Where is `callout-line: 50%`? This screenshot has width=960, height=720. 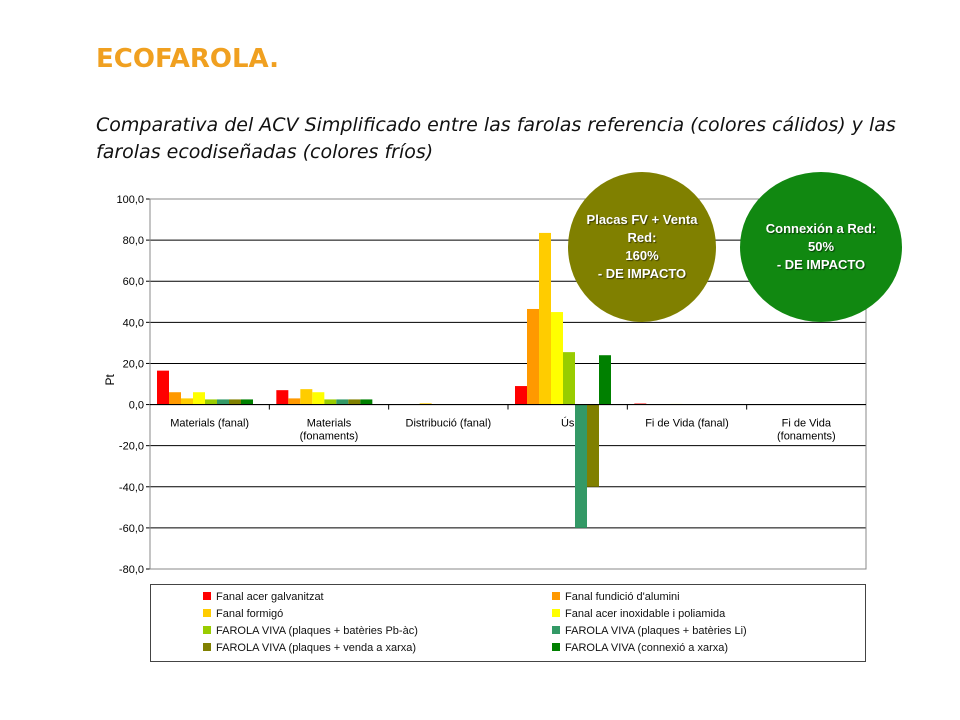
callout-line: 50% is located at coordinates (821, 246).